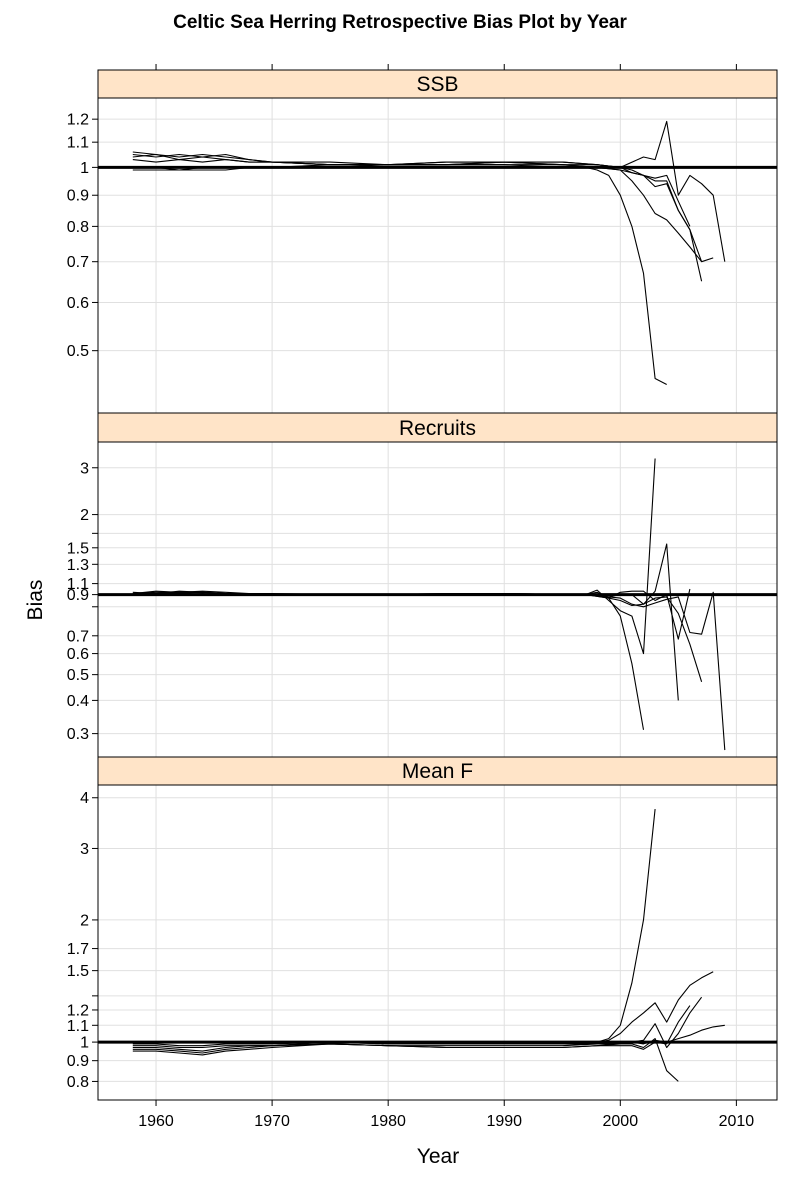 The image size is (800, 1200). What do you see at coordinates (78, 701) in the screenshot?
I see `y-tick-label: 0.4` at bounding box center [78, 701].